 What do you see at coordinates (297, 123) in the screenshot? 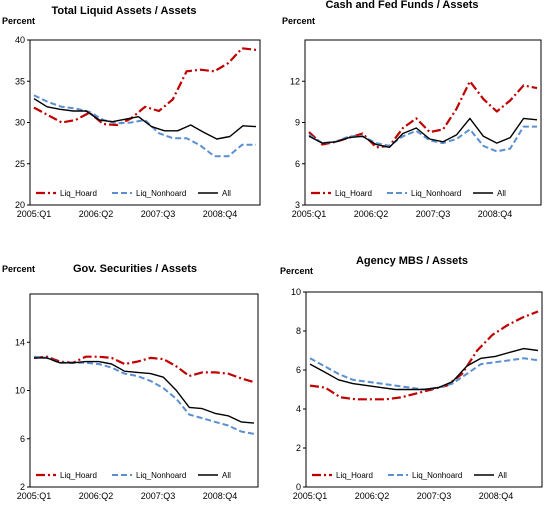
I see `y-tick-label: 9` at bounding box center [297, 123].